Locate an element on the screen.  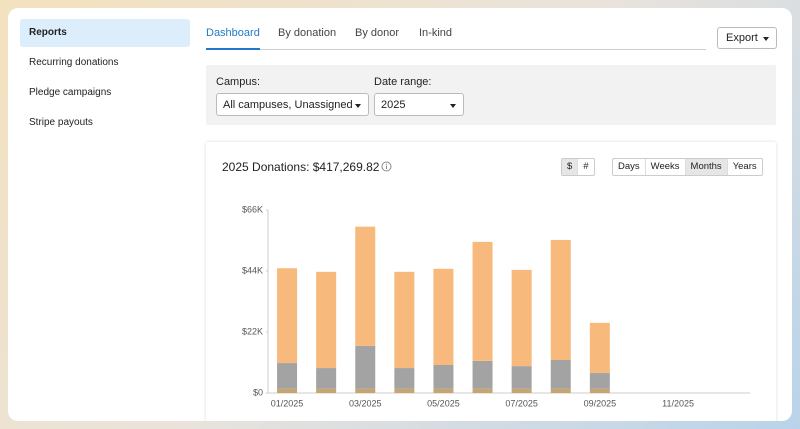
y-tick-label: $66K is located at coordinates (252, 209).